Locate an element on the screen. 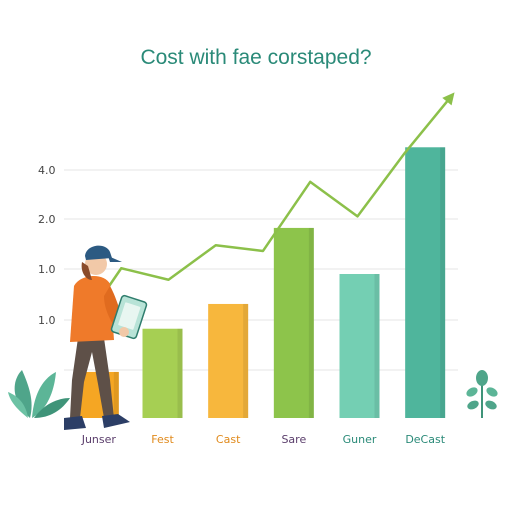  person-with-tablet-icon is located at coordinates (106, 337).